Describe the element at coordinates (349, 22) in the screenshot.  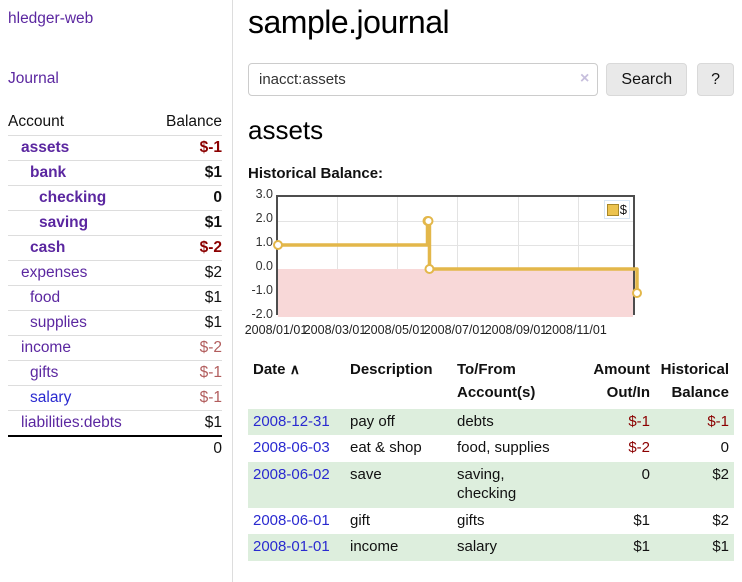
I see `page-title: sample.journal` at that location.